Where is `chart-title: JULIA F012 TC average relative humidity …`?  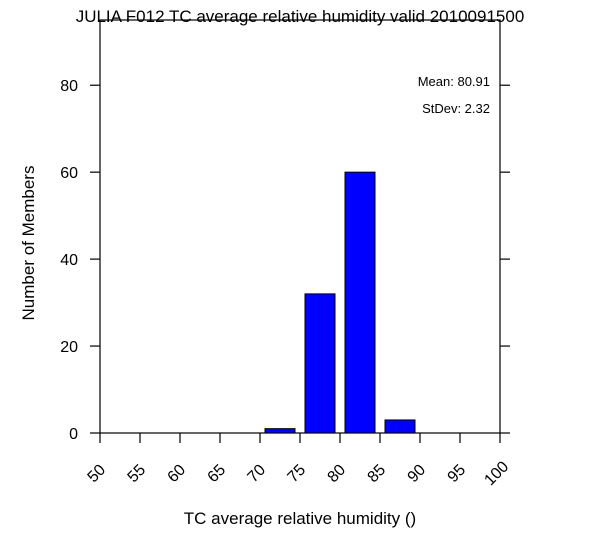 chart-title: JULIA F012 TC average relative humidity … is located at coordinates (300, 16).